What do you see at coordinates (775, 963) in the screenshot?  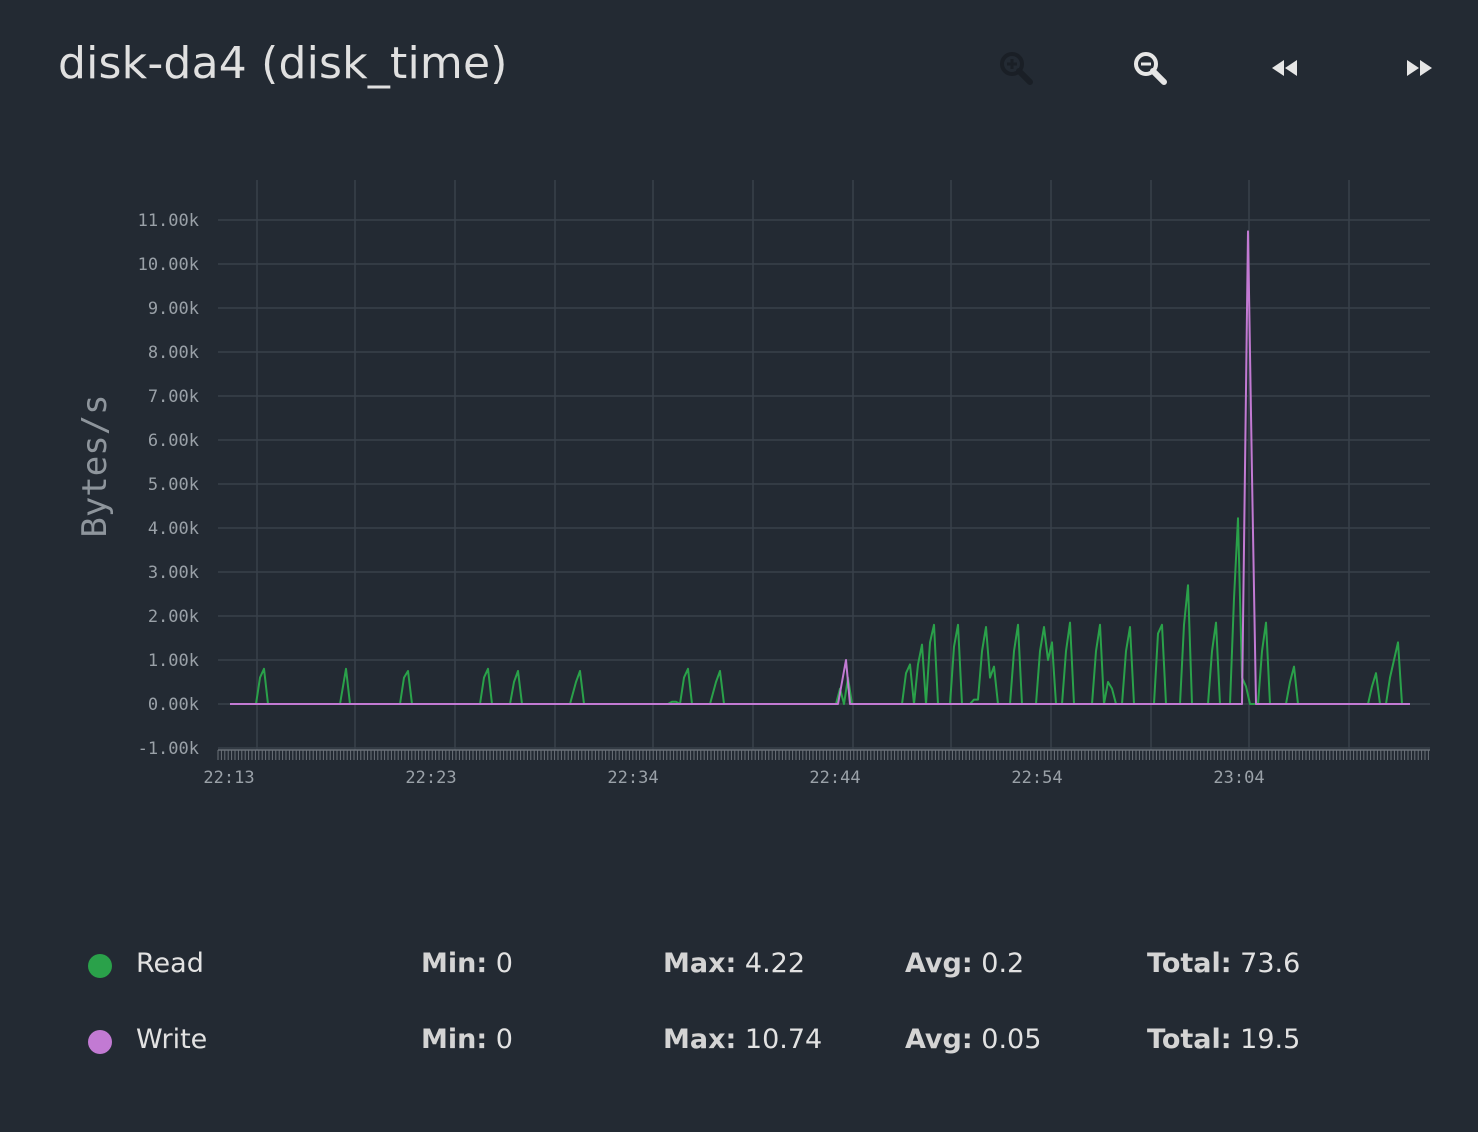 I see `stat-max-value: 4.22` at bounding box center [775, 963].